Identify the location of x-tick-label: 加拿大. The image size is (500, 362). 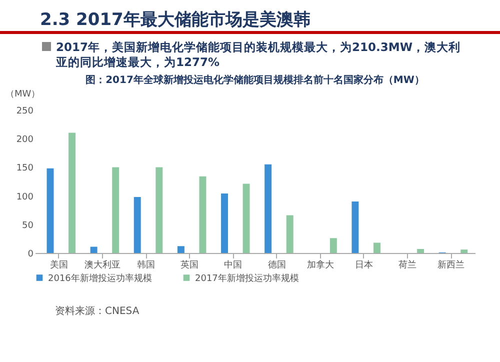
(320, 265).